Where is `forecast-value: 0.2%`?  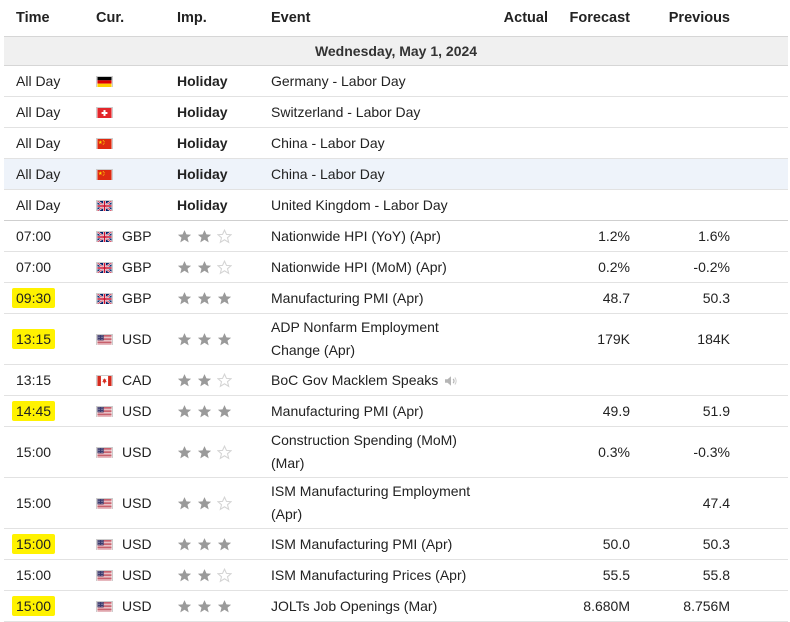
forecast-value: 0.2% is located at coordinates (614, 267).